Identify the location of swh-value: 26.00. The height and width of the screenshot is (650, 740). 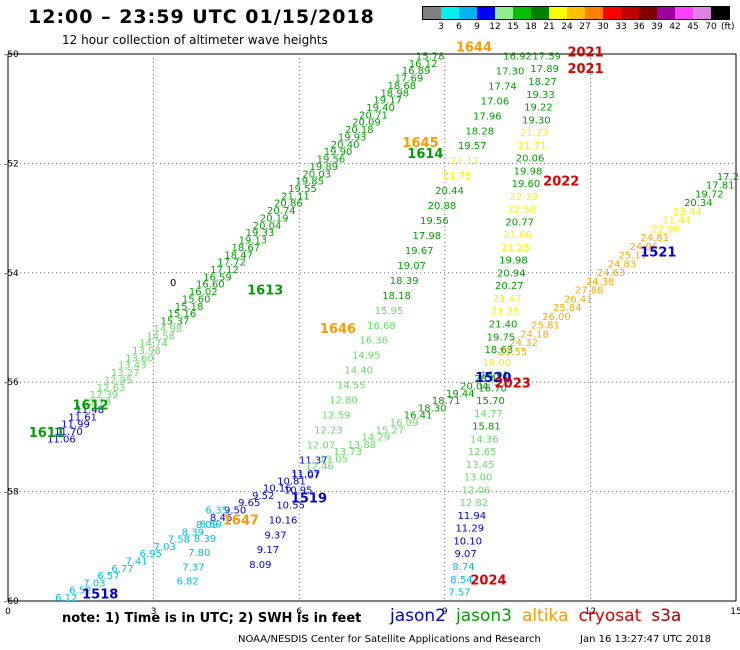
(556, 317).